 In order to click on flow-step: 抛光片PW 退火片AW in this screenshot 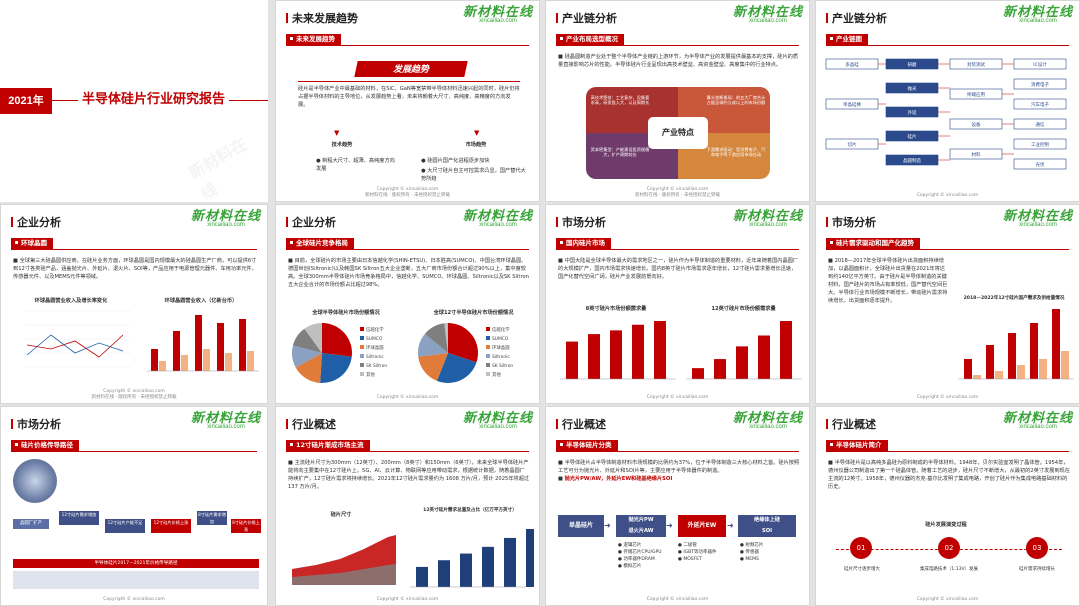, I will do `click(641, 526)`.